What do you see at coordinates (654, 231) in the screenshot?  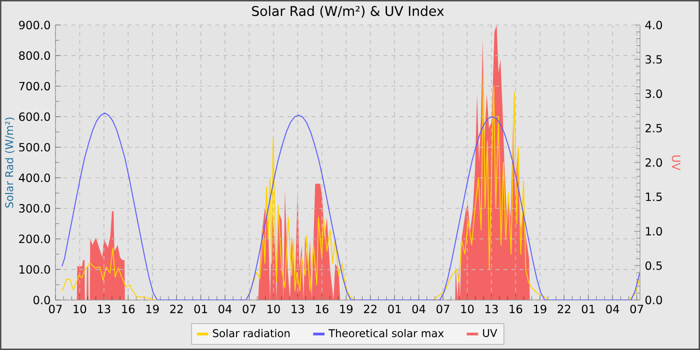 I see `y2-tick-label: 1.0` at bounding box center [654, 231].